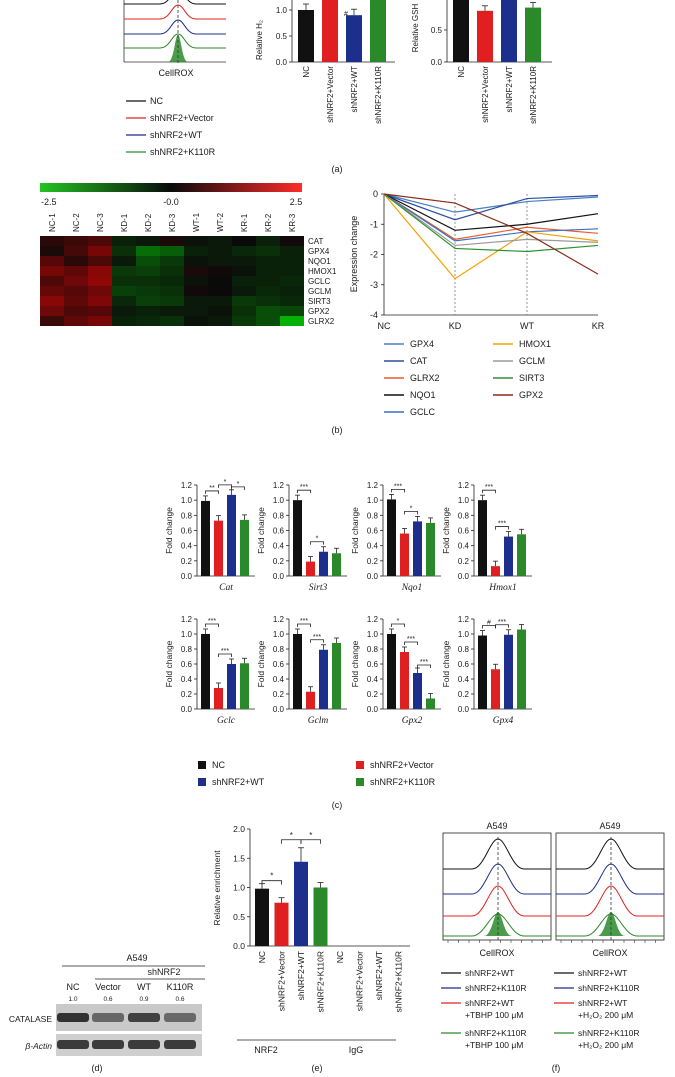 The height and width of the screenshot is (1077, 675). I want to click on x-tick-label: KR, so click(598, 326).